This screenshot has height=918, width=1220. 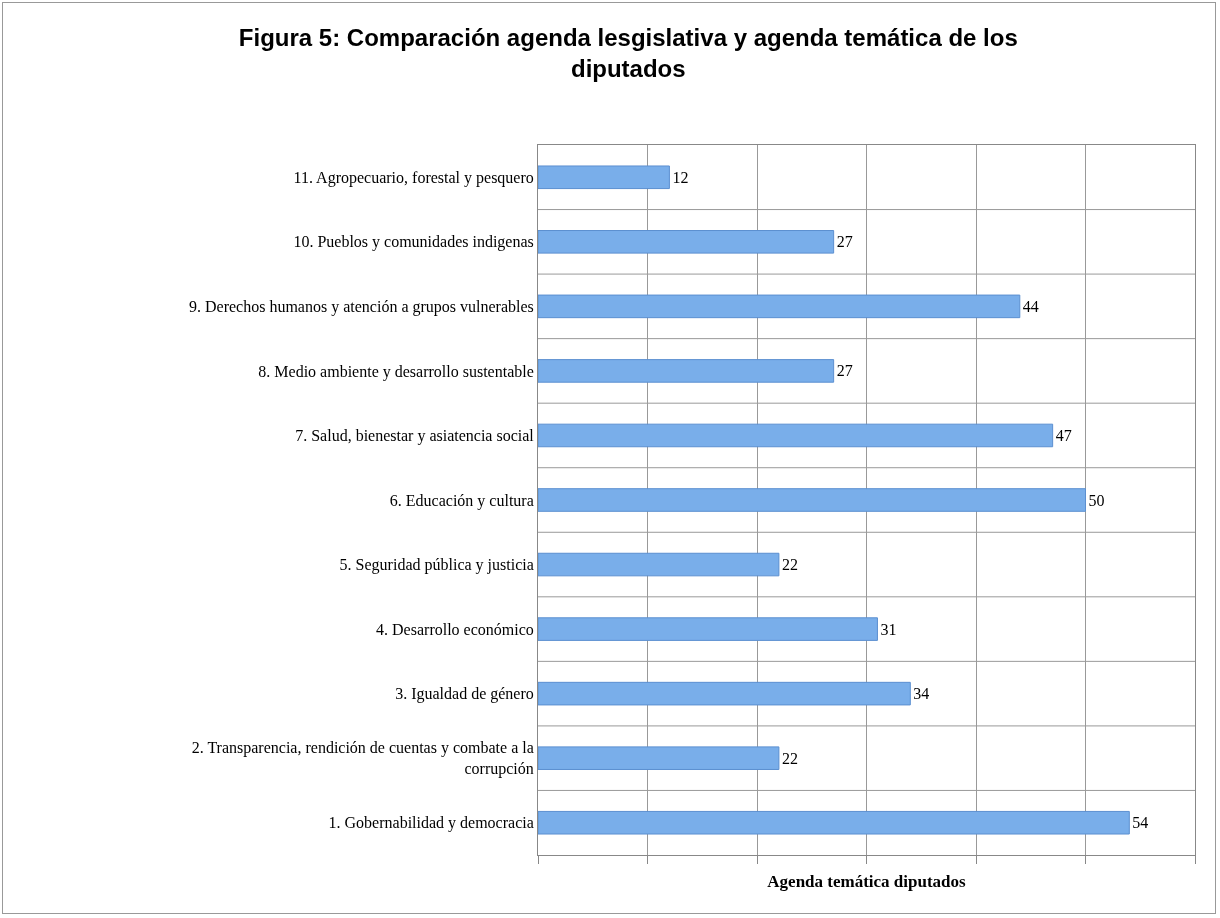 What do you see at coordinates (1096, 500) in the screenshot?
I see `data-label: 50` at bounding box center [1096, 500].